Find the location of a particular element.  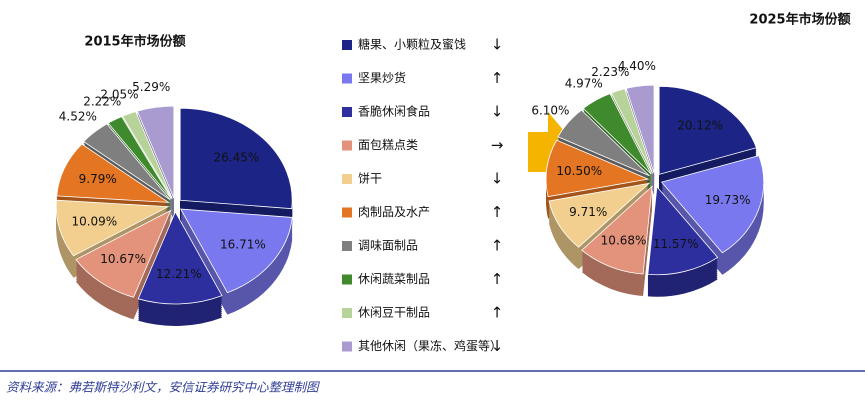

legend-label: 其他休闲（果冻、鸡蛋等） is located at coordinates (430, 345).